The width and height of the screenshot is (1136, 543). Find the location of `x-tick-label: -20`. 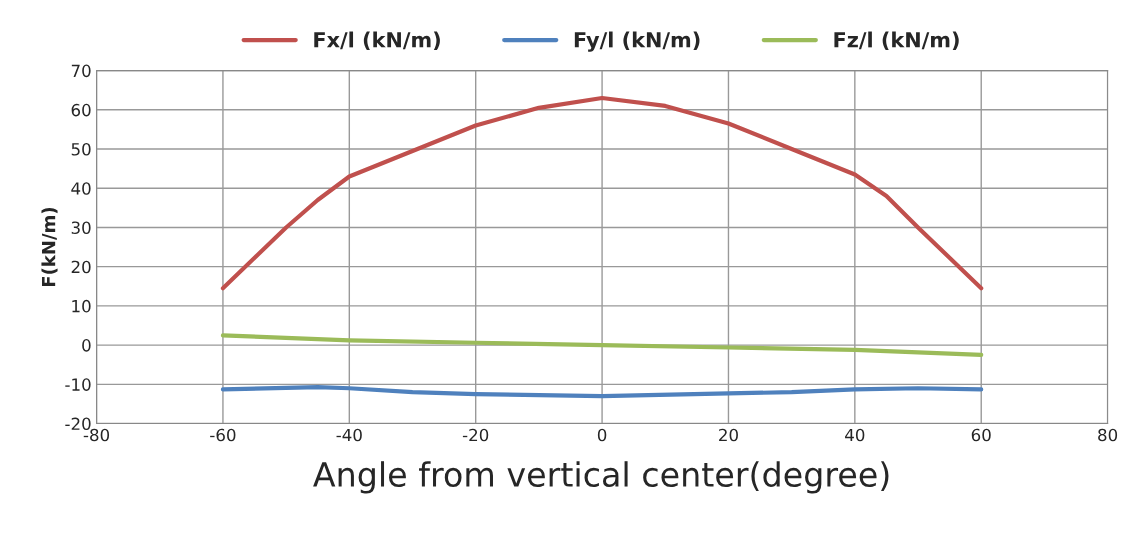

x-tick-label: -20 is located at coordinates (475, 435).